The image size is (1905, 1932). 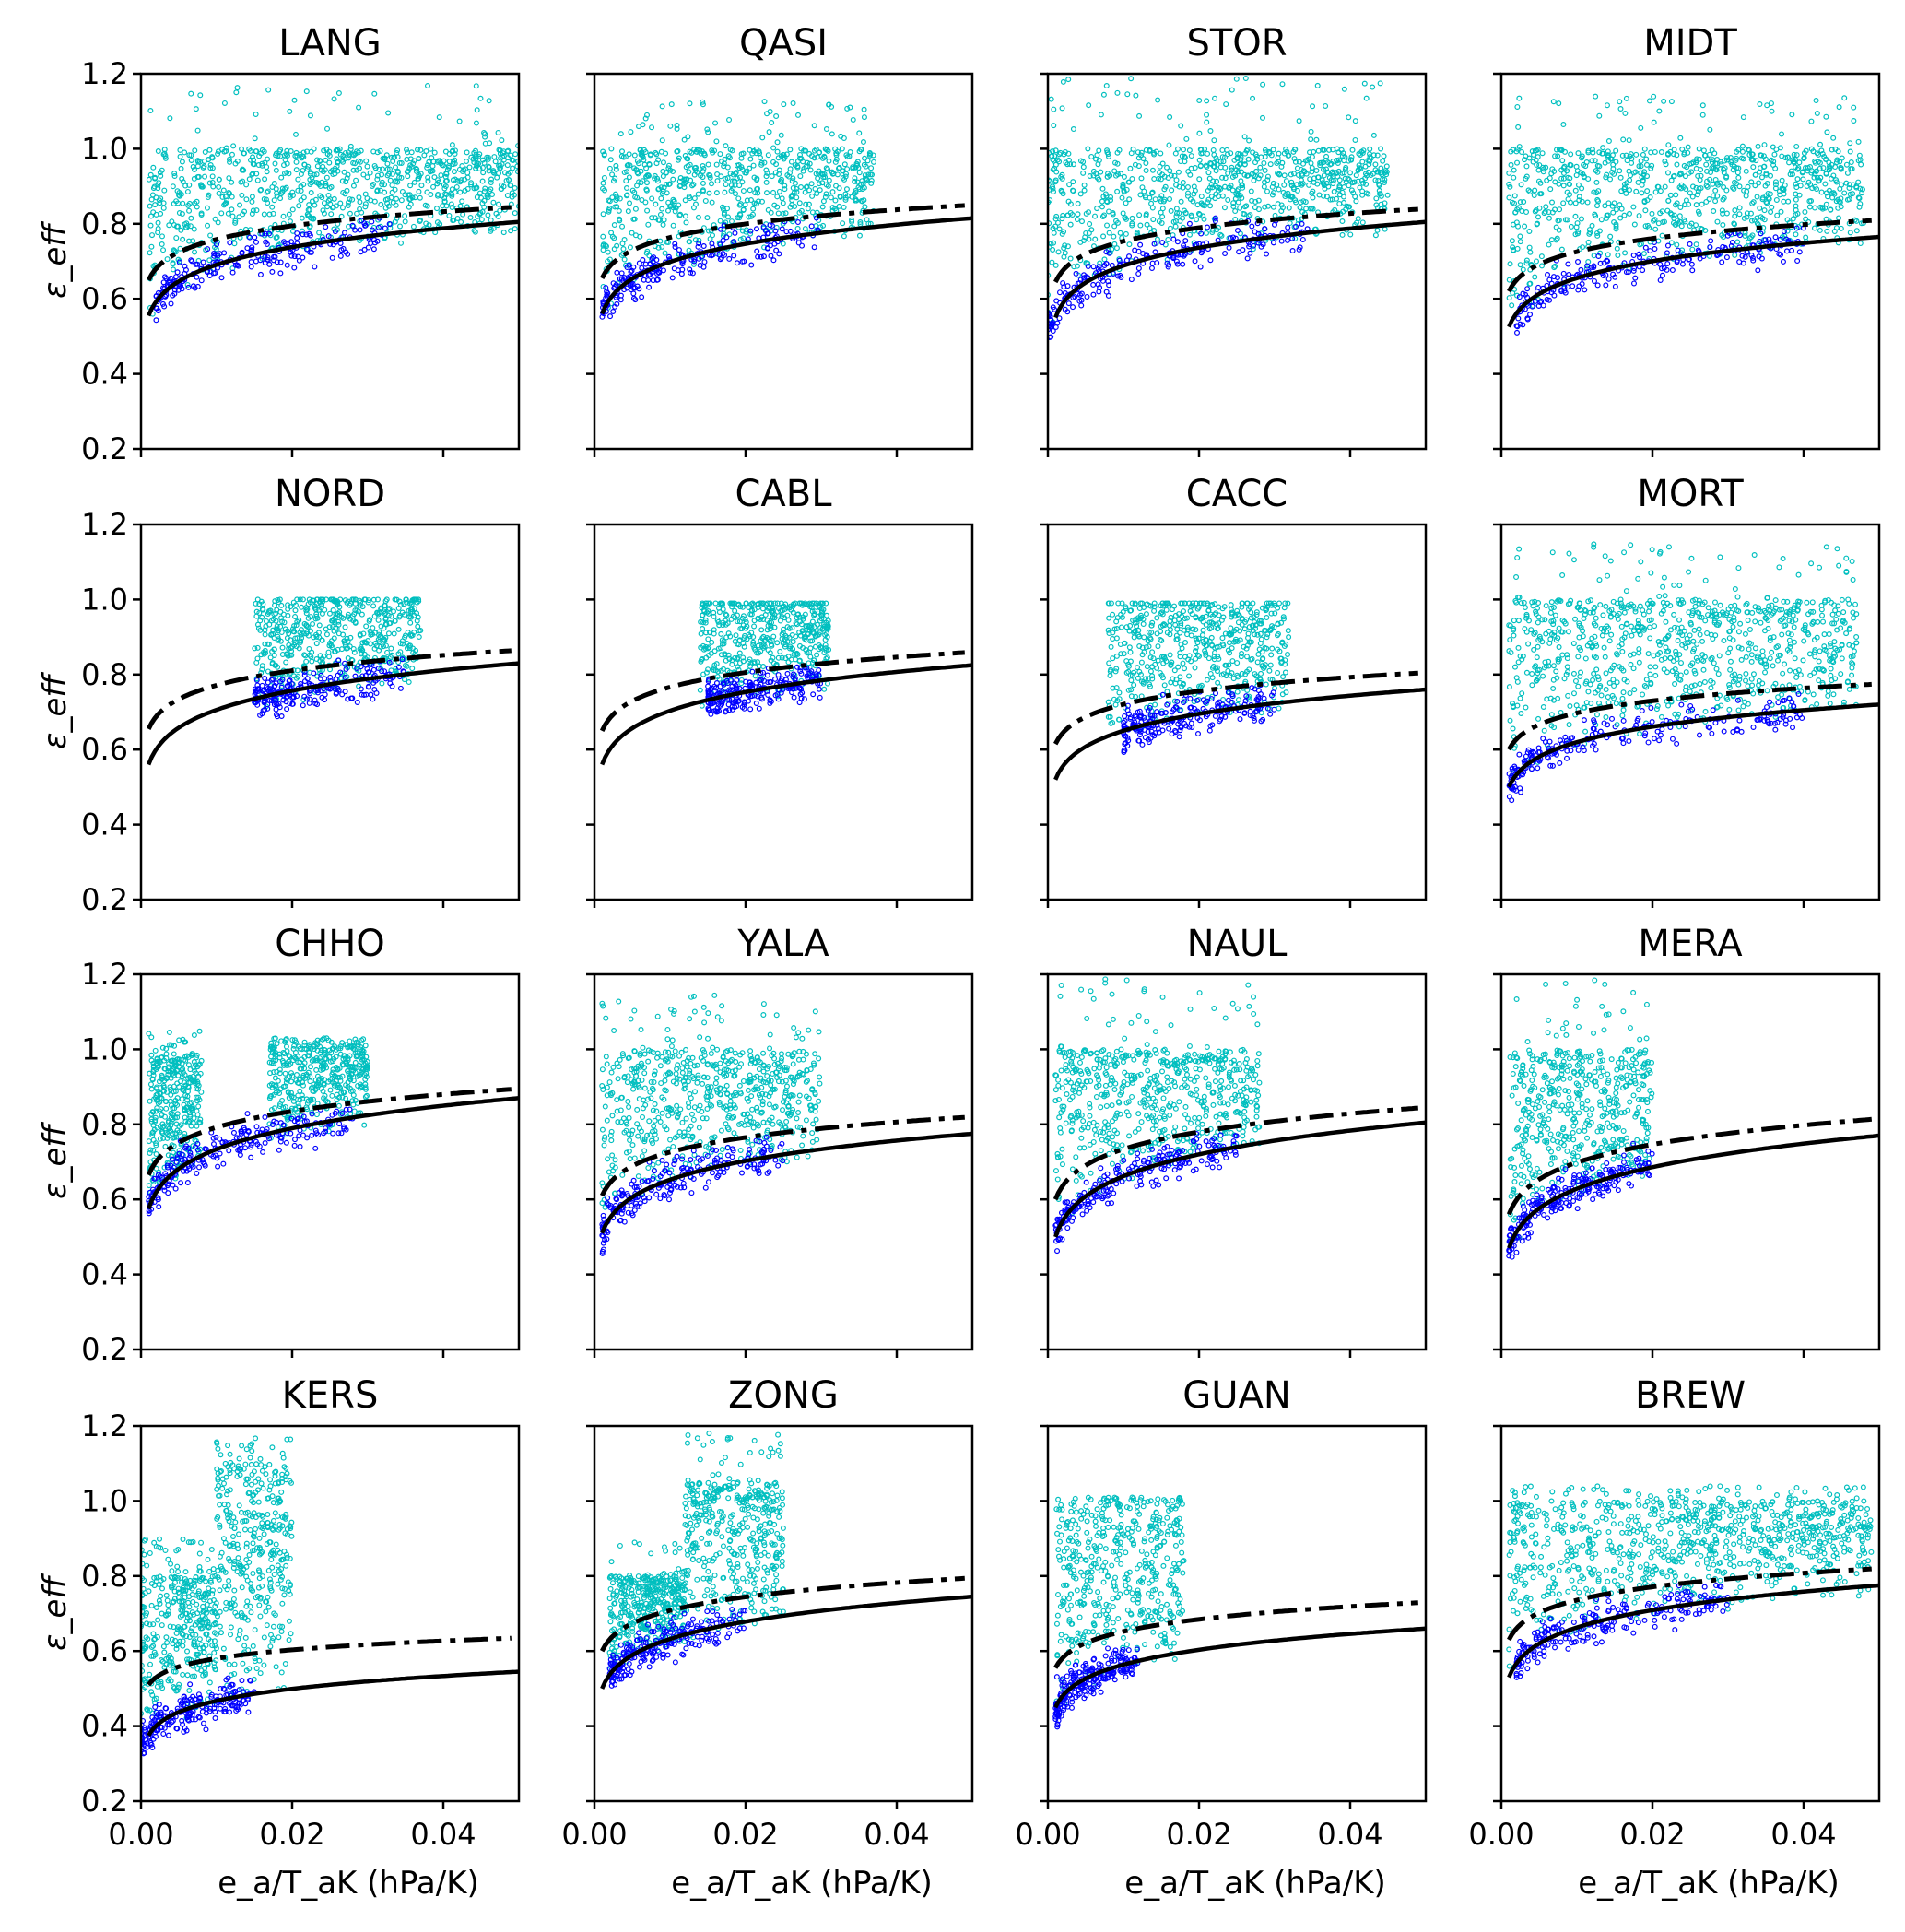 What do you see at coordinates (1233, 239) in the screenshot?
I see `panel-stor: STOR` at bounding box center [1233, 239].